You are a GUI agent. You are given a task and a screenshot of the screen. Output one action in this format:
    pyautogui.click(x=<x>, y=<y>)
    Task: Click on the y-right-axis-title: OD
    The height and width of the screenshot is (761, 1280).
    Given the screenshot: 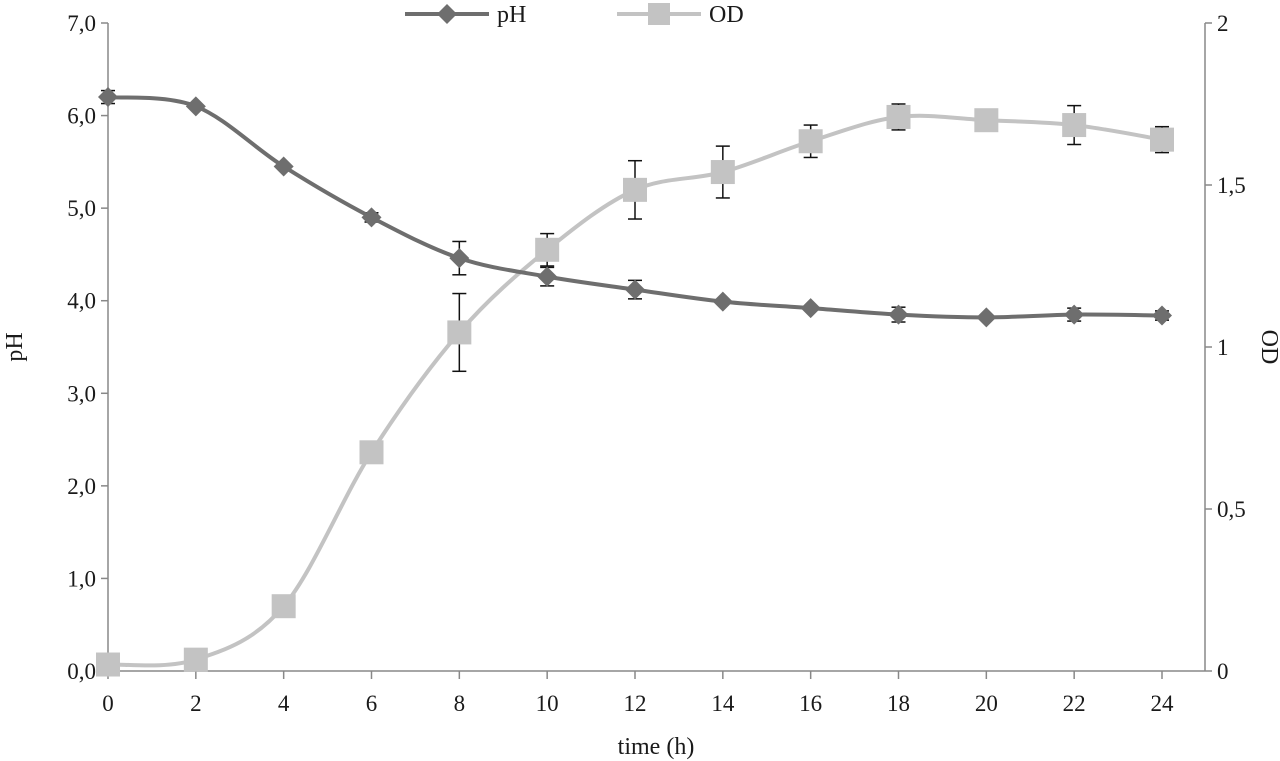 What is the action you would take?
    pyautogui.click(x=1268, y=347)
    